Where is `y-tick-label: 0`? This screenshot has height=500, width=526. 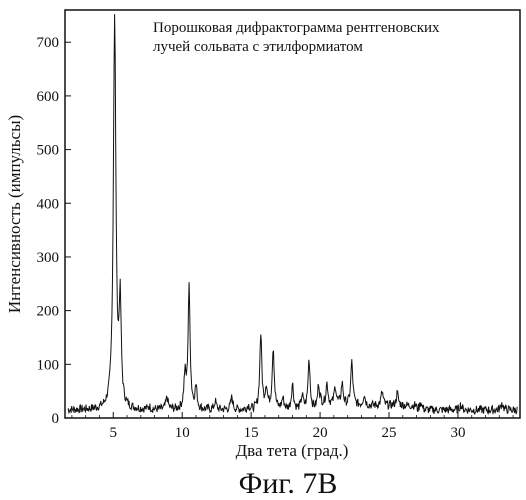 y-tick-label: 0 is located at coordinates (56, 419).